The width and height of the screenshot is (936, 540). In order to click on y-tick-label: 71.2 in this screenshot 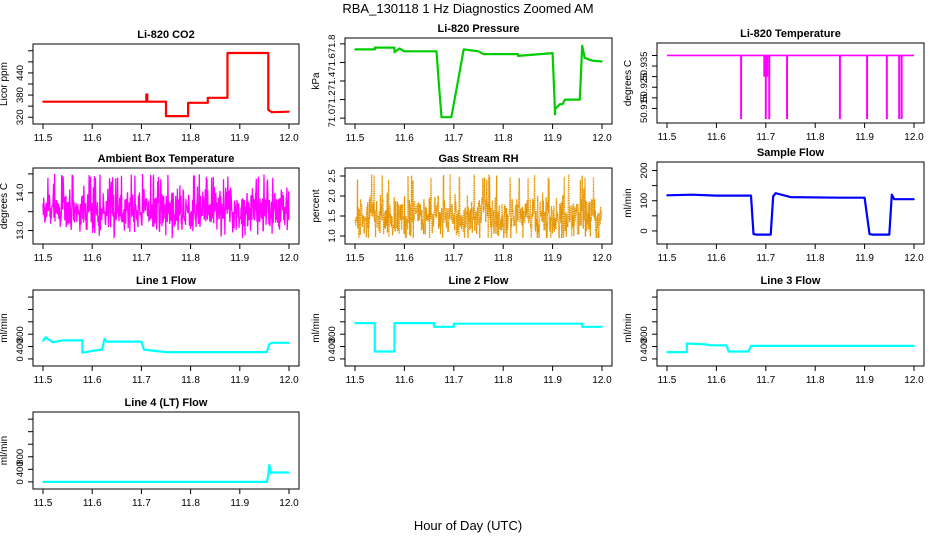, I will do `click(332, 99)`.